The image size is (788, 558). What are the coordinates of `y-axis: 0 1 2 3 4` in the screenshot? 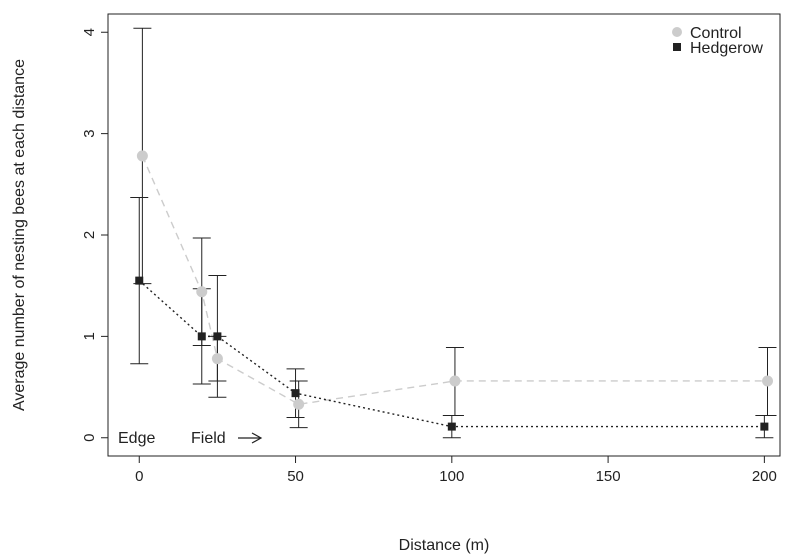 It's located at (94, 235).